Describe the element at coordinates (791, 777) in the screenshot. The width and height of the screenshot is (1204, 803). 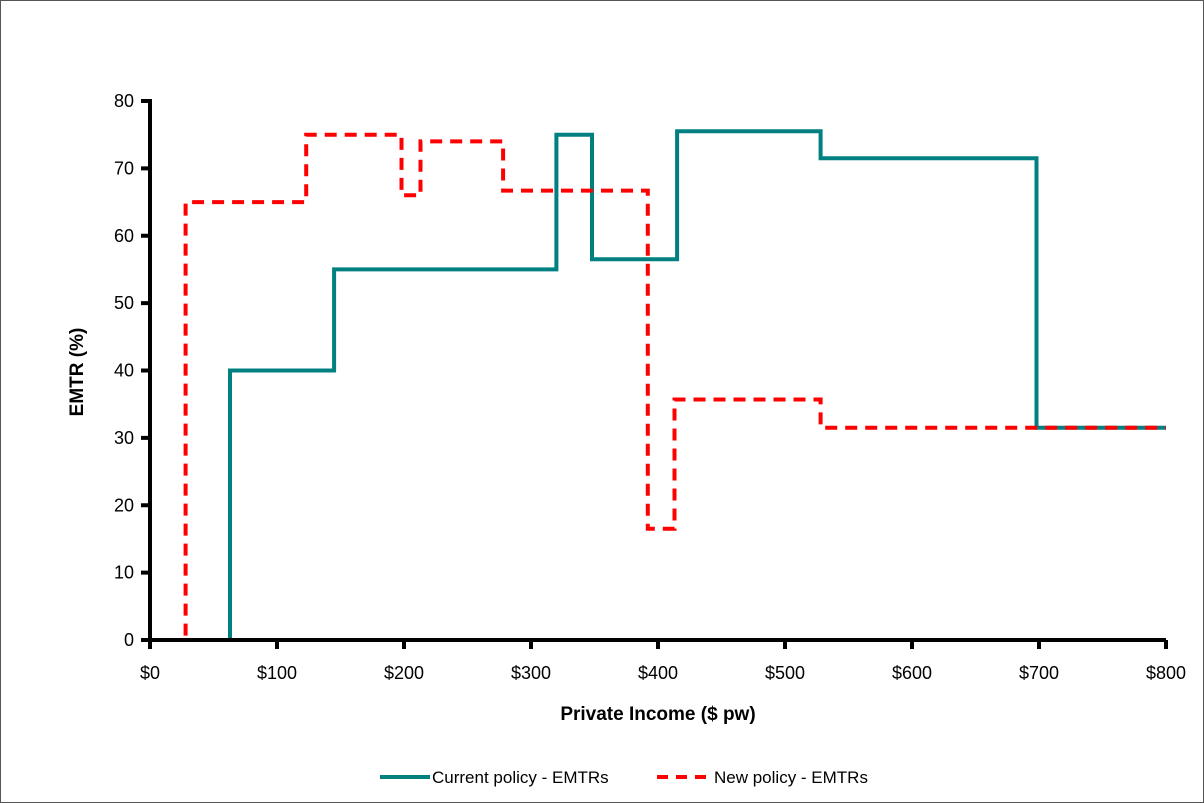
I see `legend-label-2: New policy - EMTRs` at that location.